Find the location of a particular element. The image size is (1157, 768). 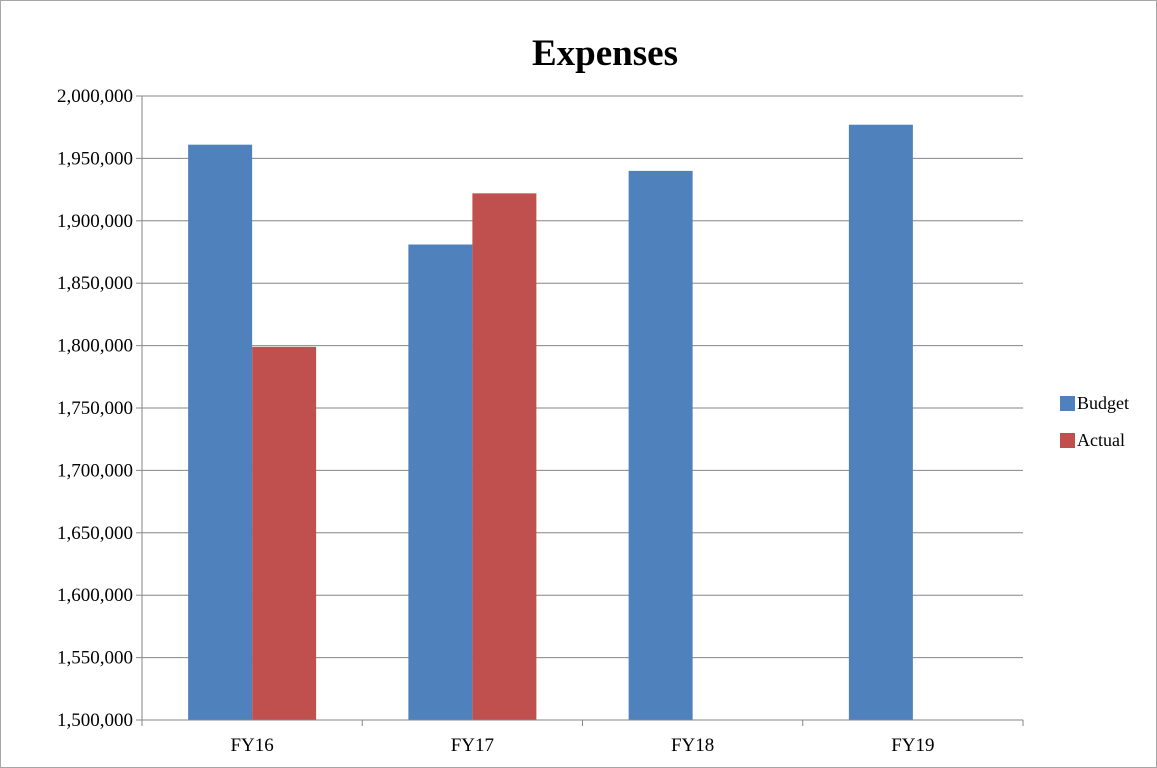

y-tick-label: 1,600,000 is located at coordinates (95, 595).